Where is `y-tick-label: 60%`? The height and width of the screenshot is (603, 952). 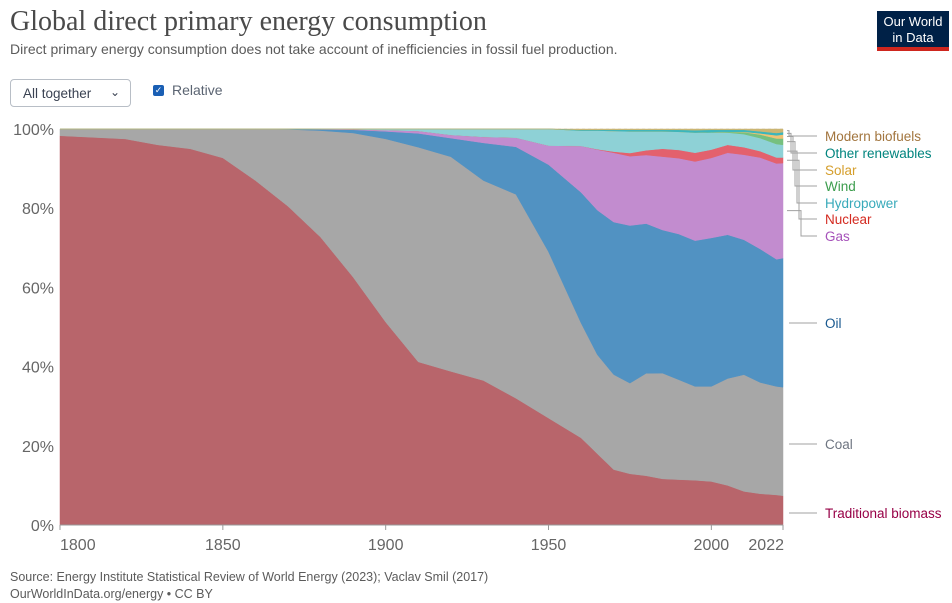
y-tick-label: 60% is located at coordinates (38, 288).